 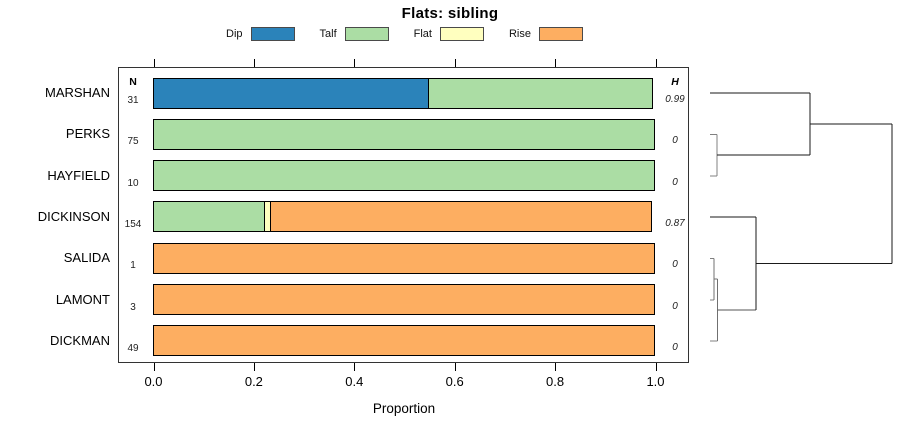 I want to click on axis-tick-label: 0.6, so click(x=454, y=381).